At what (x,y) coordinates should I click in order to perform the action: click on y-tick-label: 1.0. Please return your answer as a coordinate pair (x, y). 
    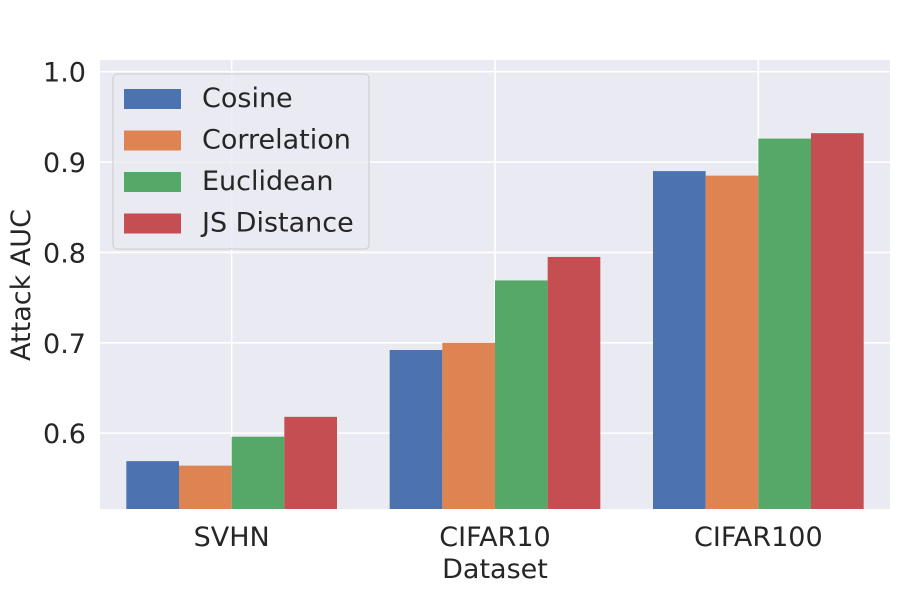
    Looking at the image, I should click on (64, 73).